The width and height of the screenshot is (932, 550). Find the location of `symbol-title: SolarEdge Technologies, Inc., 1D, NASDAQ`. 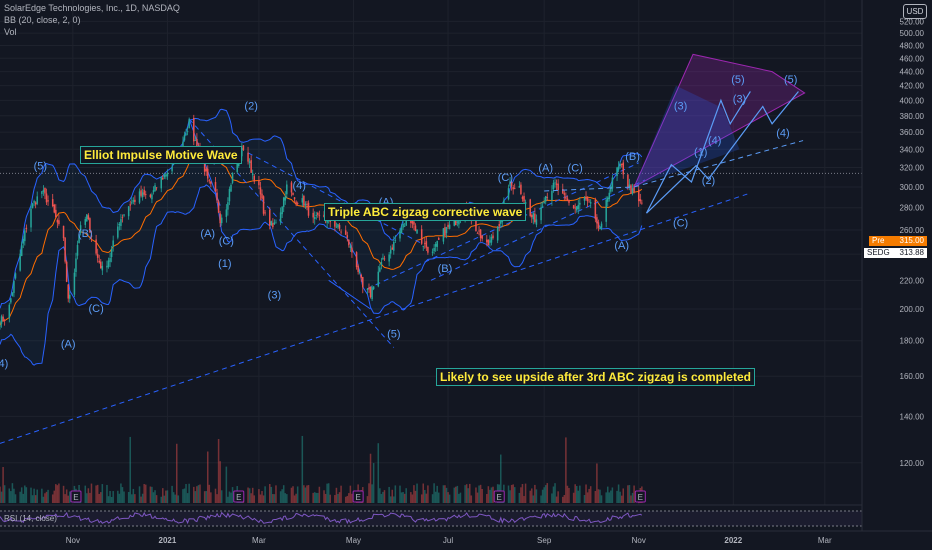

symbol-title: SolarEdge Technologies, Inc., 1D, NASDAQ is located at coordinates (92, 8).